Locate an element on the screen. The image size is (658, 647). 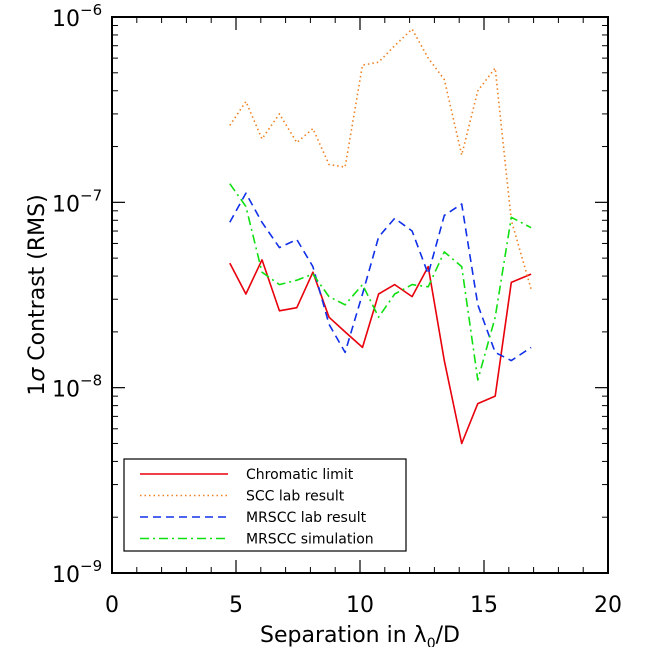
x-tick-label: 0 is located at coordinates (112, 605).